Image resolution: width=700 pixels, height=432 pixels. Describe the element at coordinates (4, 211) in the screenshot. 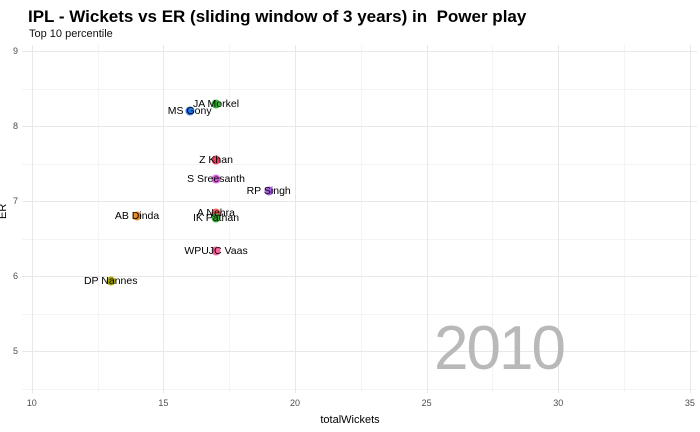

I see `y-axis-title: ER` at that location.